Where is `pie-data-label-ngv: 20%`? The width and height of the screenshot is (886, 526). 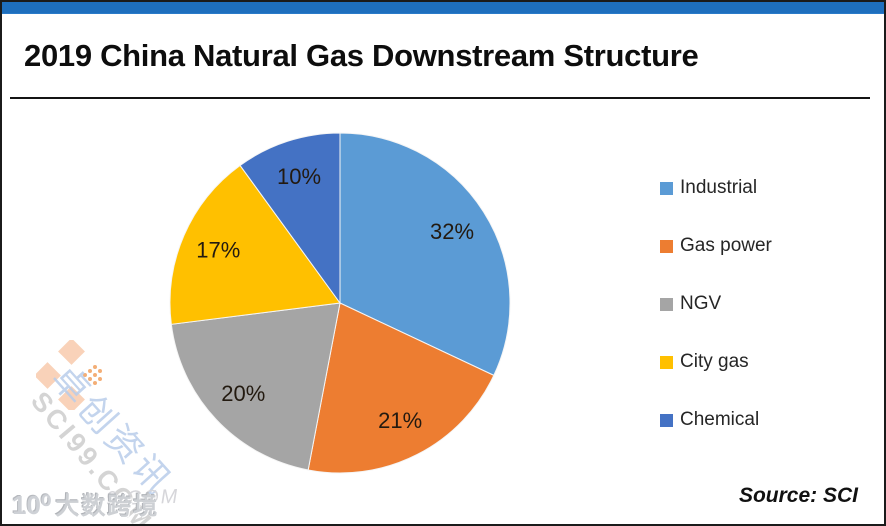
pie-data-label-ngv: 20% is located at coordinates (243, 393).